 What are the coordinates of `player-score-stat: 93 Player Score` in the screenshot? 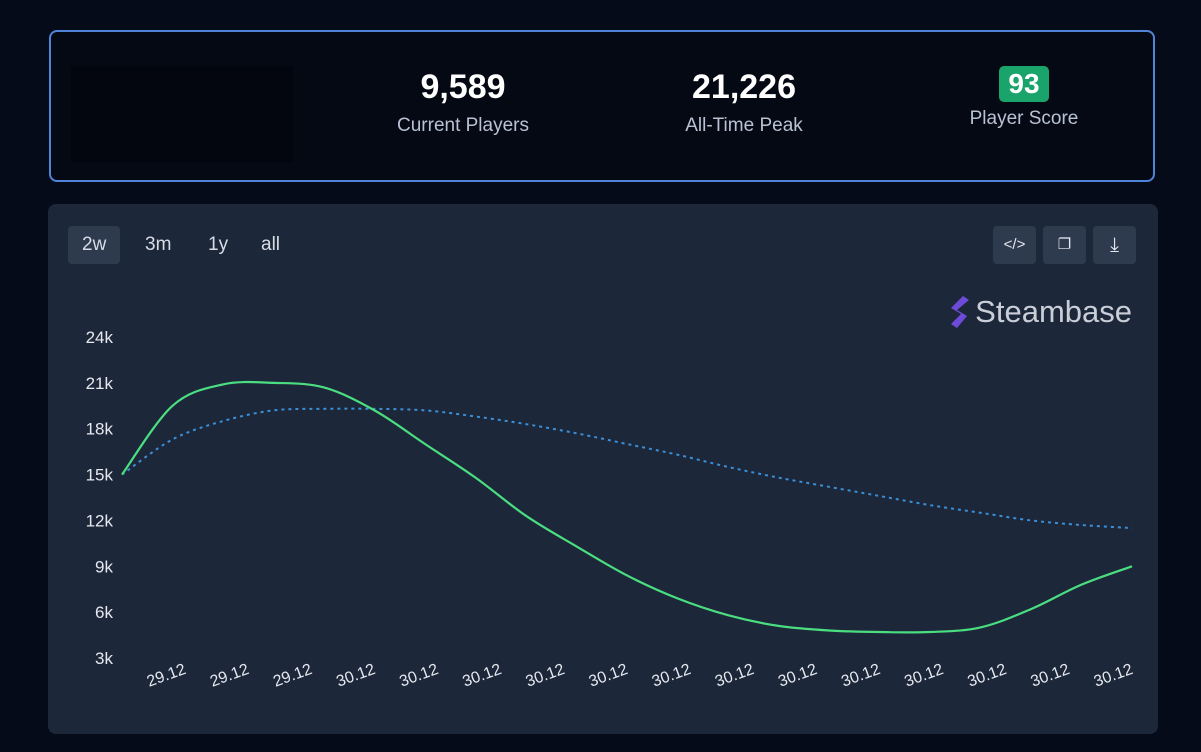 It's located at (1024, 98).